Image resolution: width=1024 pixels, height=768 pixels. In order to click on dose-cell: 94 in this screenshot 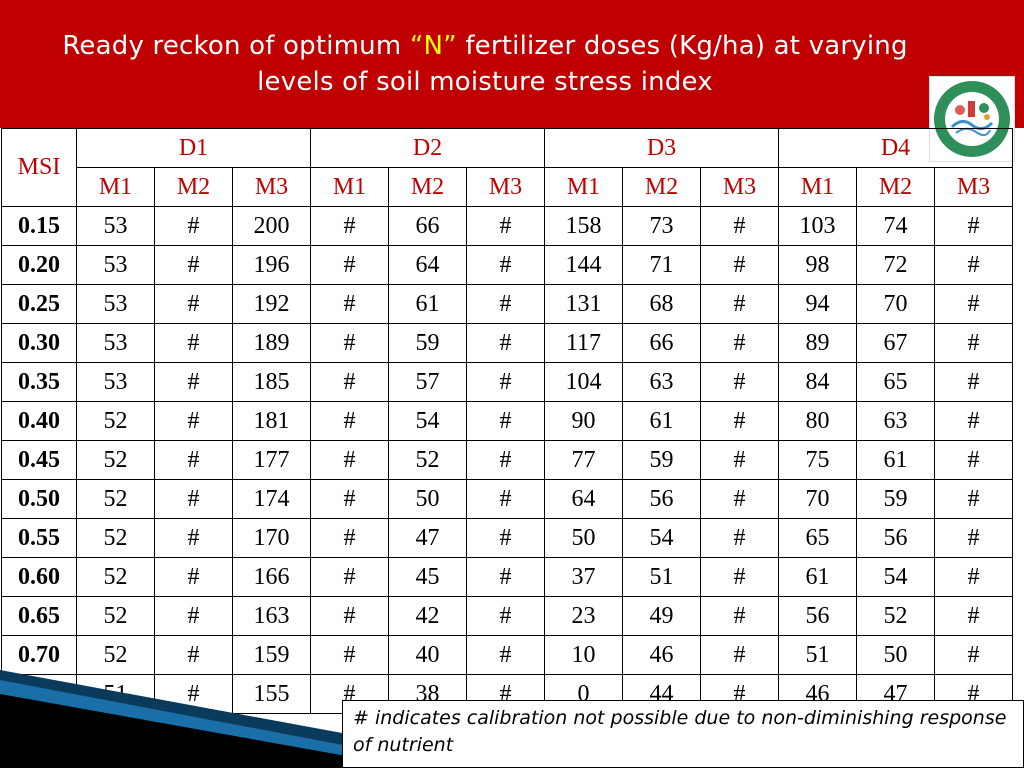, I will do `click(817, 304)`.